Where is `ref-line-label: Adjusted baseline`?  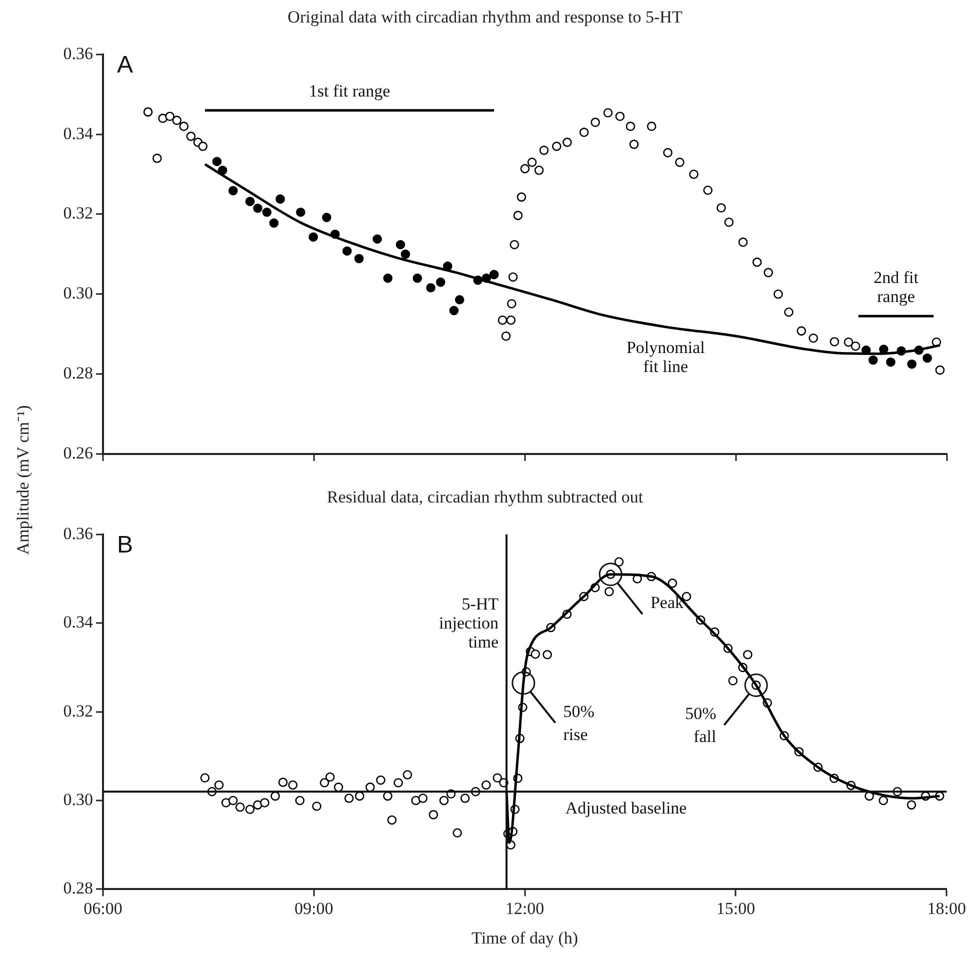
ref-line-label: Adjusted baseline is located at coordinates (626, 808).